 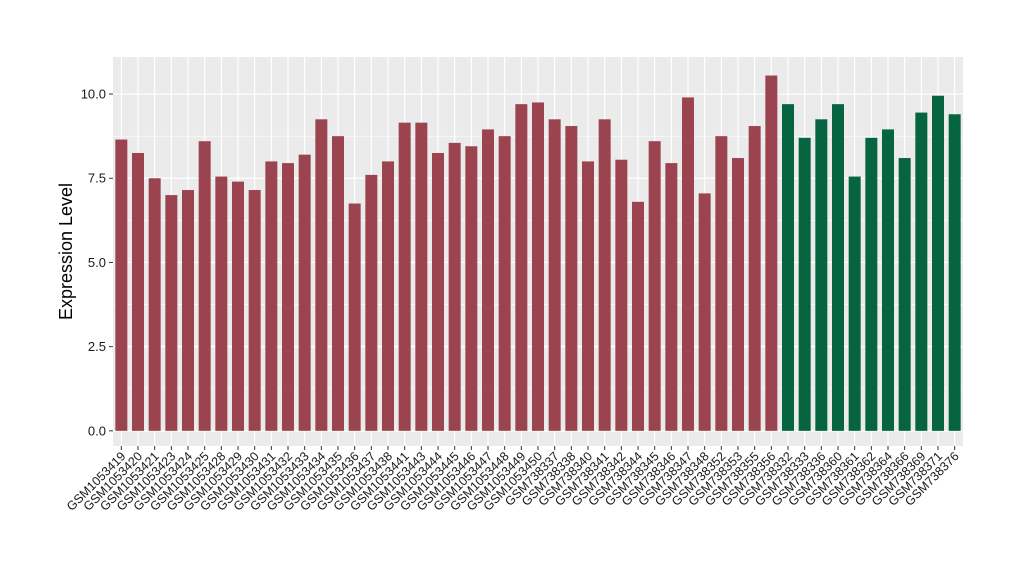 What do you see at coordinates (221, 303) in the screenshot?
I see `bar-GSM1053428` at bounding box center [221, 303].